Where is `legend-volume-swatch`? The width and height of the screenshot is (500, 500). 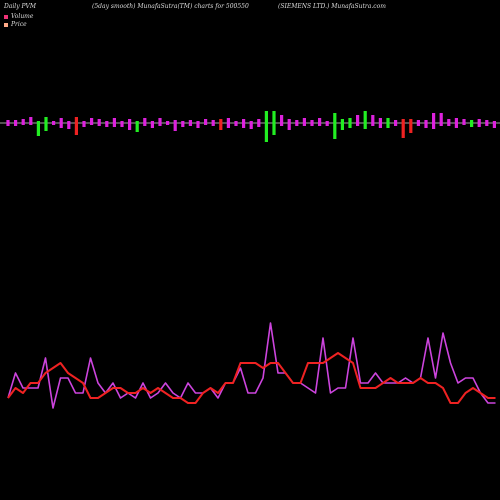
legend-volume-swatch is located at coordinates (6, 16).